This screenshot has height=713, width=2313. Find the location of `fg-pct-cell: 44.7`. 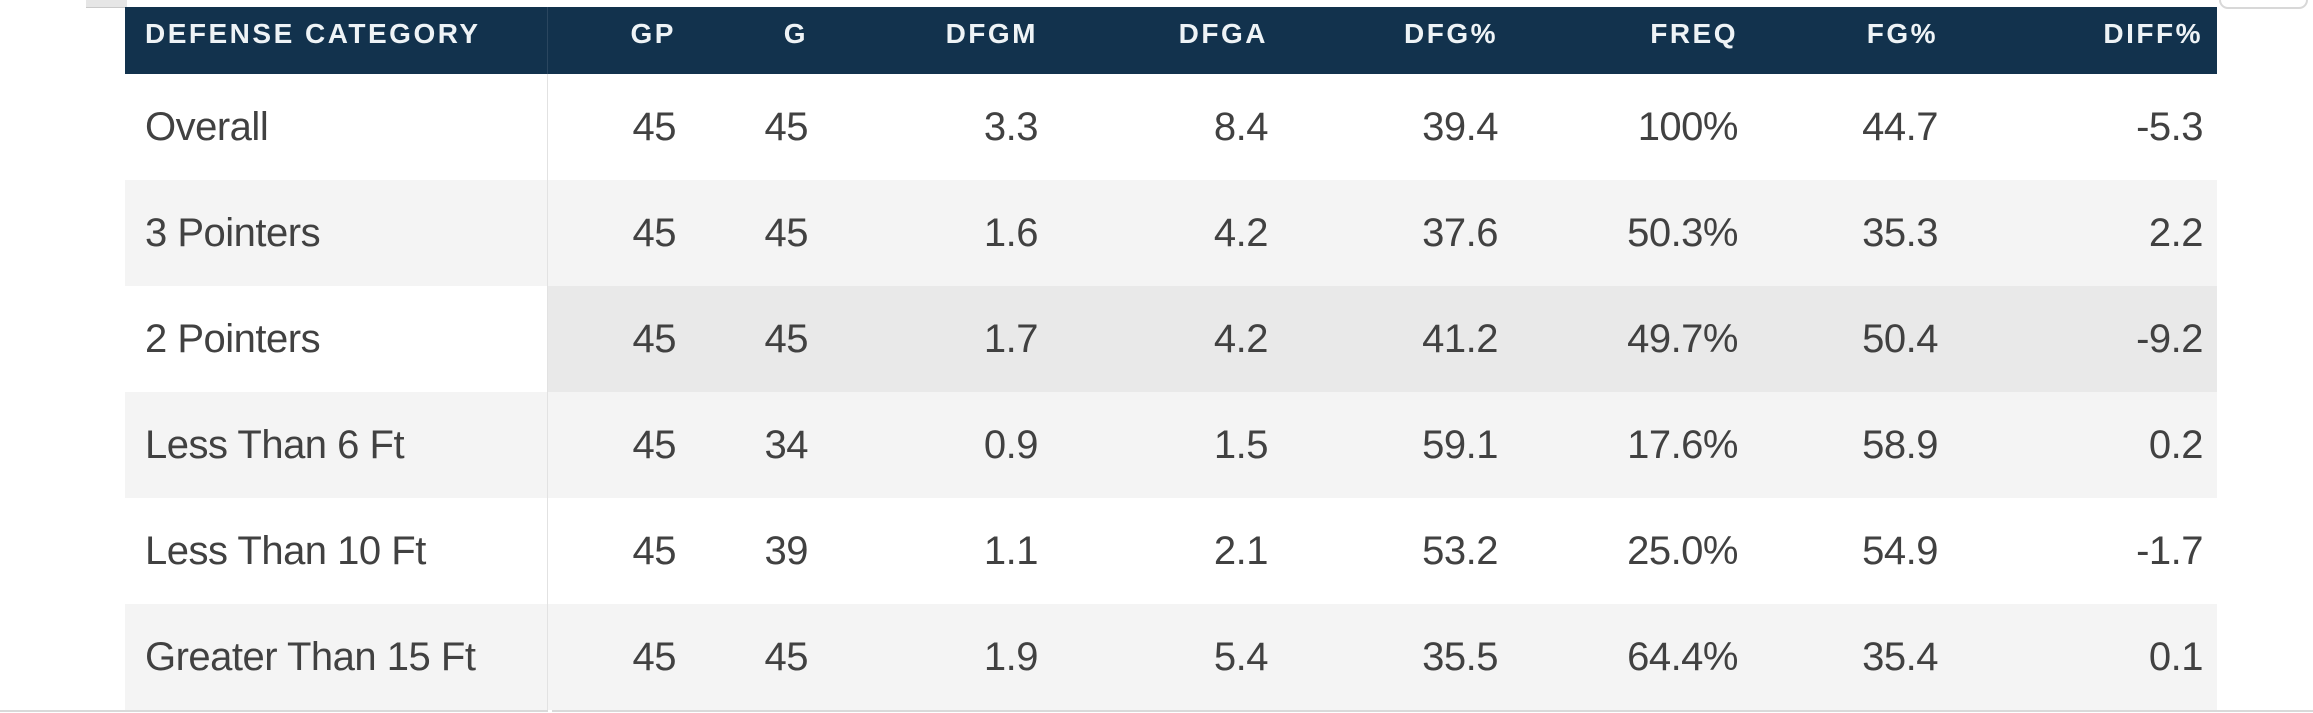

fg-pct-cell: 44.7 is located at coordinates (1900, 126).